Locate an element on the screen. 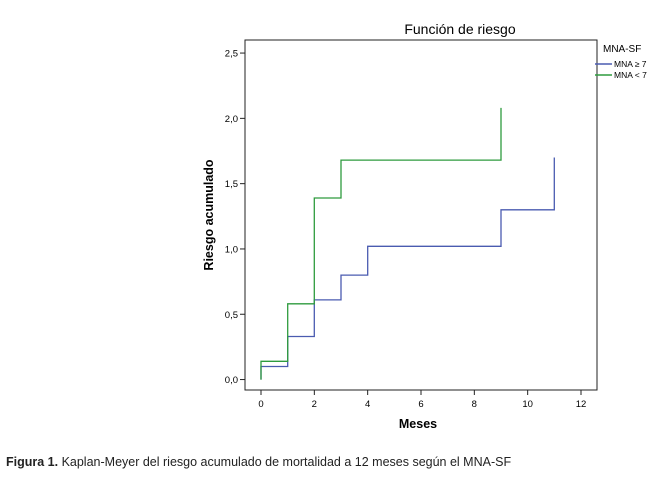  y-tick-label: 1,0 is located at coordinates (231, 249).